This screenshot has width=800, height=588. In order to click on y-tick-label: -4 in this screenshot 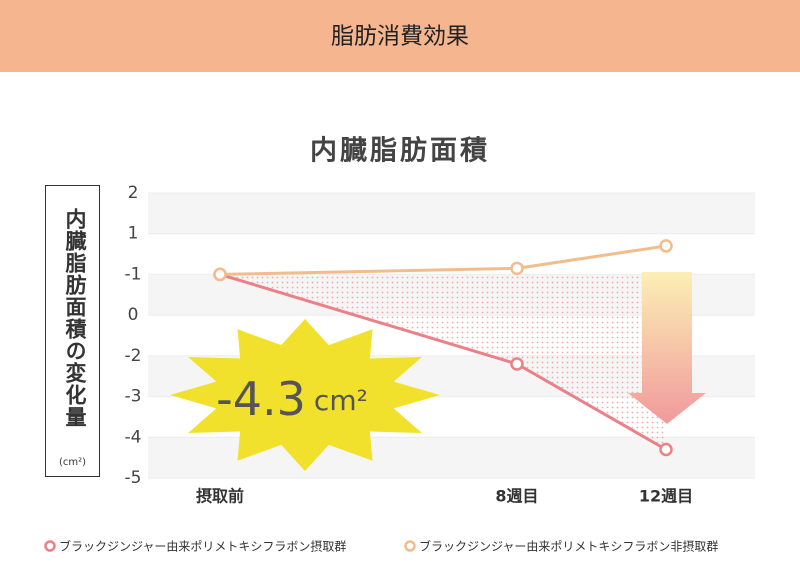, I will do `click(133, 437)`.